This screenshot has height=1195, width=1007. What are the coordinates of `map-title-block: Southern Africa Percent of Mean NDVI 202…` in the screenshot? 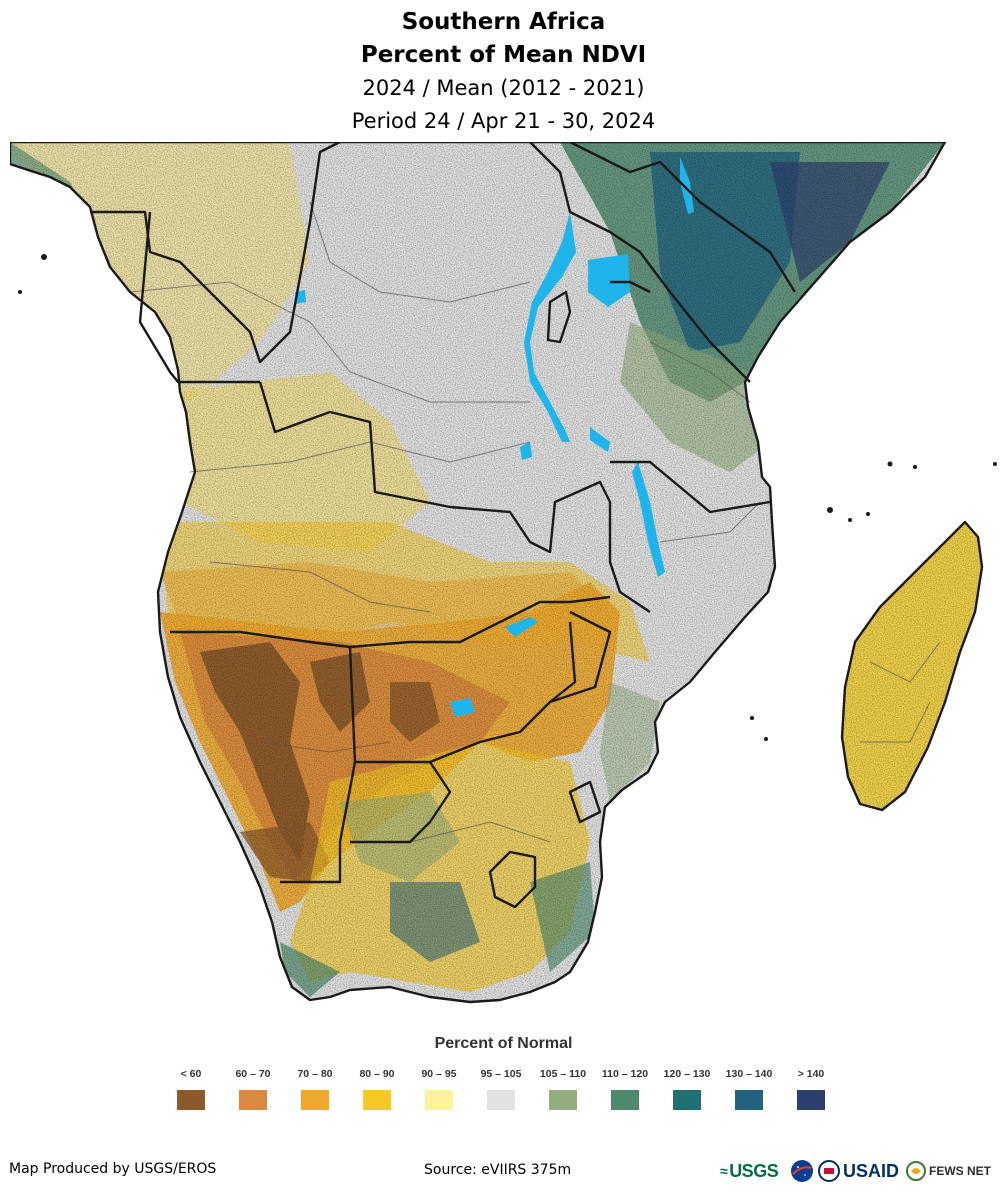 It's located at (503, 72).